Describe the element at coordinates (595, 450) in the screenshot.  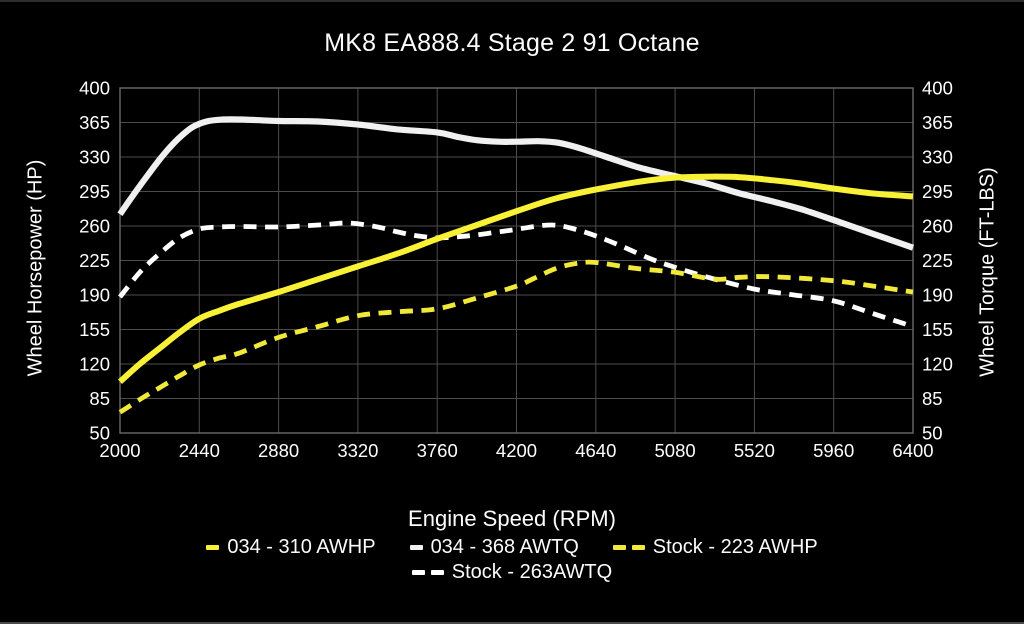
I see `x-tick: 4640` at that location.